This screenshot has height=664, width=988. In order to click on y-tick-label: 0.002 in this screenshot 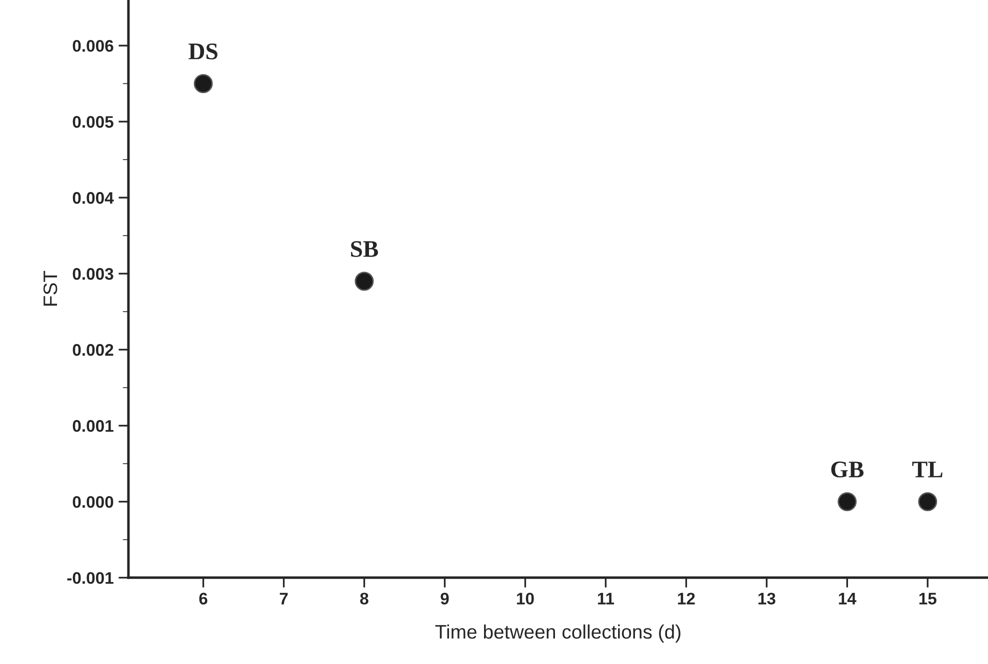, I will do `click(93, 350)`.